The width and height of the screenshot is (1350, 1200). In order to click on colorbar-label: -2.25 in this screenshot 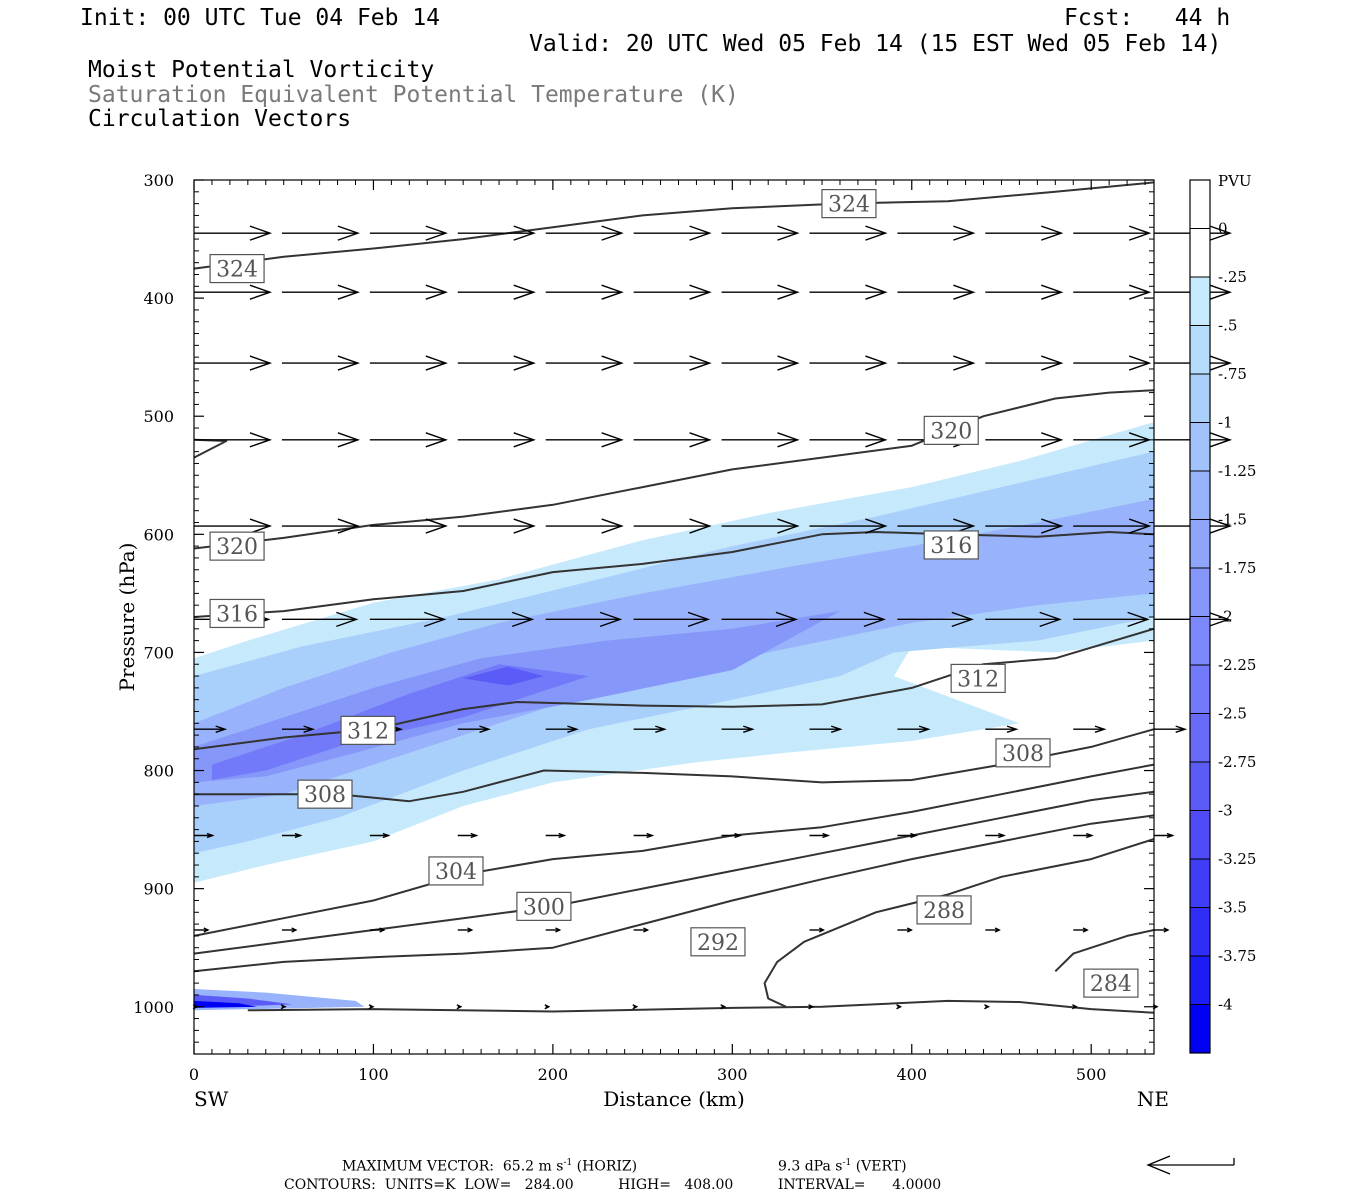, I will do `click(1237, 665)`.